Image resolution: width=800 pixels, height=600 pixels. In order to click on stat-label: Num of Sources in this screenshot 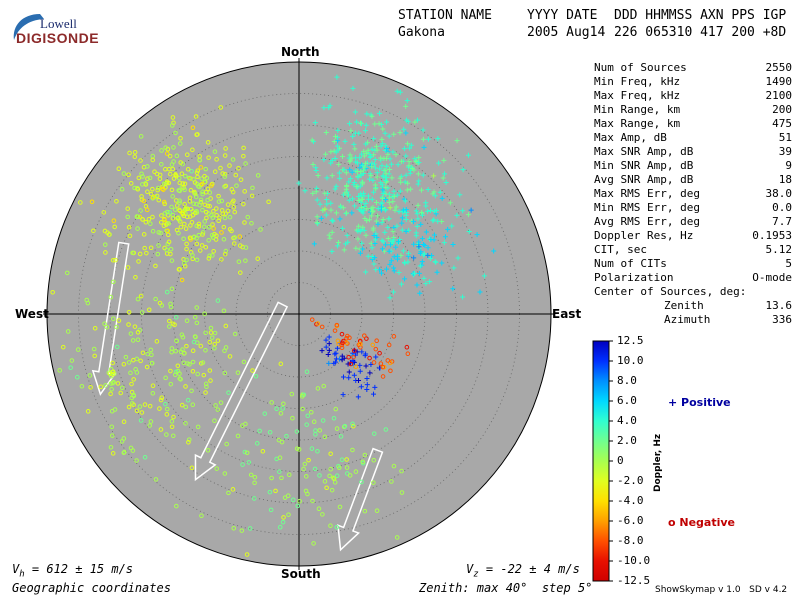, I will do `click(640, 67)`.